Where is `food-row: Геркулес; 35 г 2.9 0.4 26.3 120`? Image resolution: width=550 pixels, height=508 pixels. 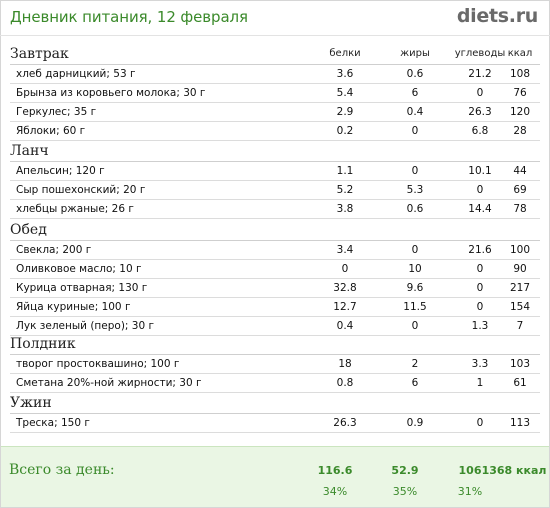
food-row: Геркулес; 35 г 2.9 0.4 26.3 120 is located at coordinates (275, 112).